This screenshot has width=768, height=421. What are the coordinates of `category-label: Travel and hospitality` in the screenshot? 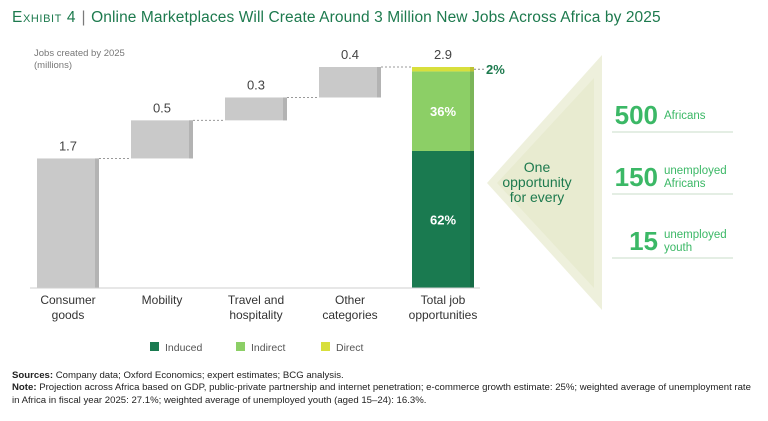 It's located at (256, 307).